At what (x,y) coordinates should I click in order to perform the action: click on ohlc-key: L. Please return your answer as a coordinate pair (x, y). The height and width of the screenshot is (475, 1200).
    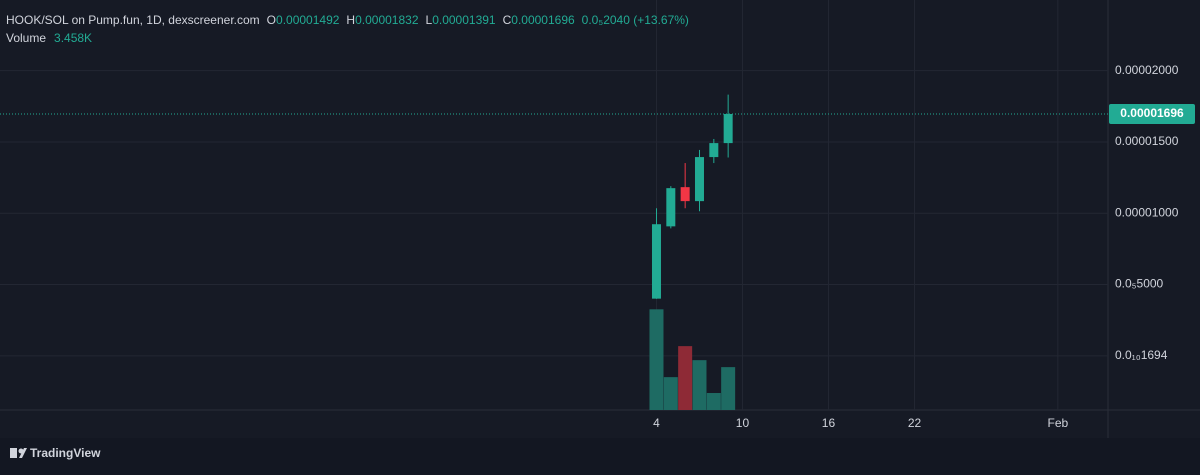
    Looking at the image, I should click on (429, 20).